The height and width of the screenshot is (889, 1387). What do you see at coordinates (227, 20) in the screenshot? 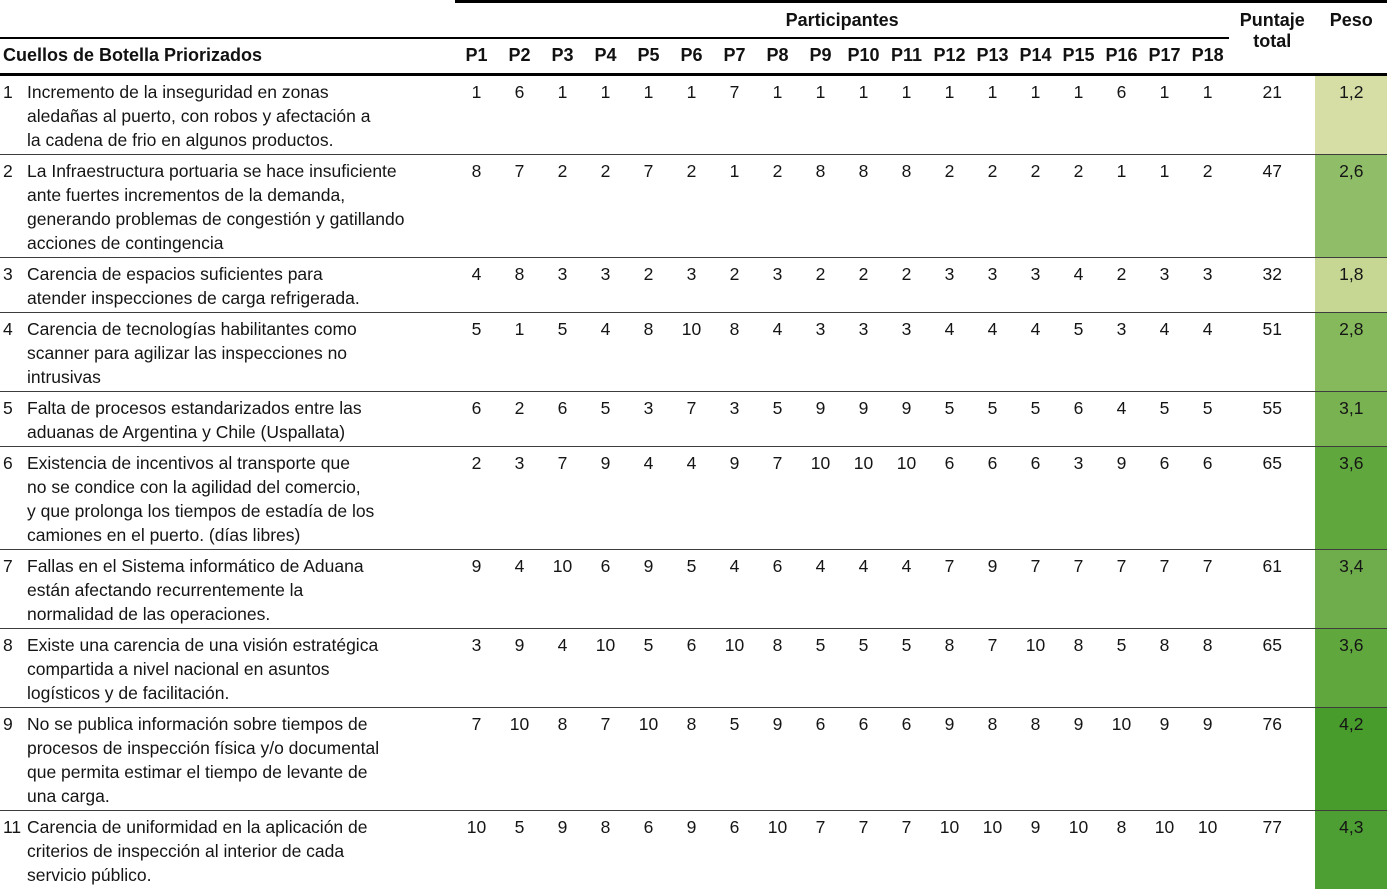
I see `description-header-spacer` at bounding box center [227, 20].